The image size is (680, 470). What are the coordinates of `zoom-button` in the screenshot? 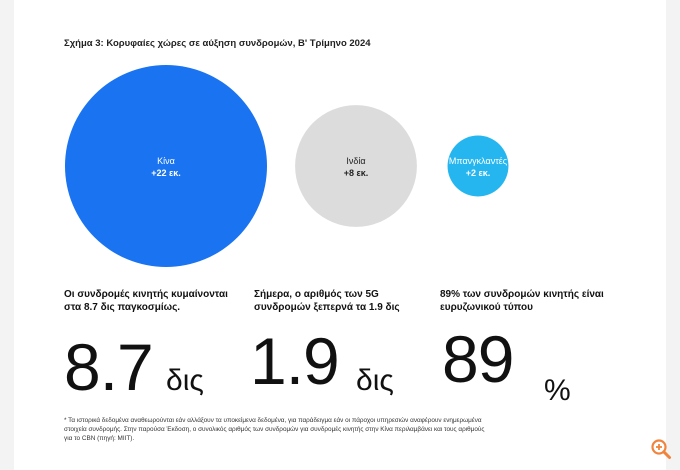 It's located at (661, 449).